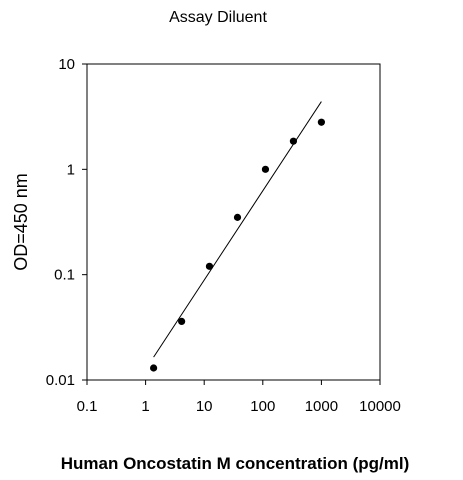 The image size is (463, 480). I want to click on x-tick-label: 1000, so click(321, 406).